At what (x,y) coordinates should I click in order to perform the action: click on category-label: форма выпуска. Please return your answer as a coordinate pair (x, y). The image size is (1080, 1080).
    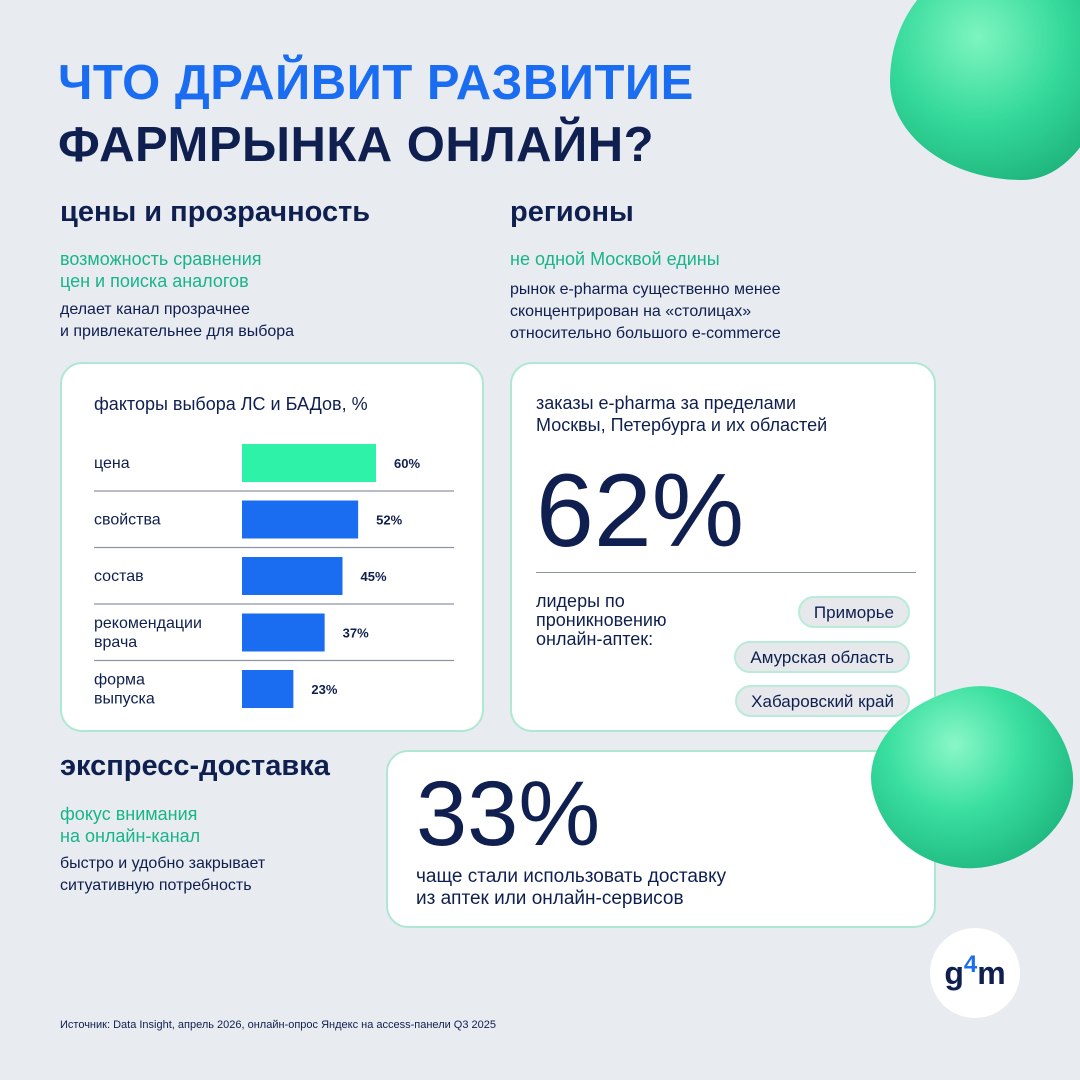
    Looking at the image, I should click on (124, 690).